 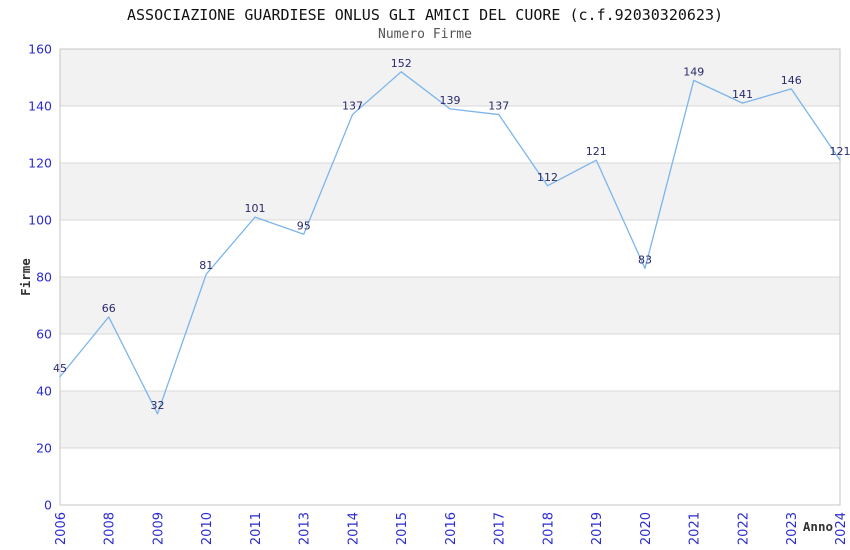 I want to click on x-tick-label: 2013, so click(x=305, y=528).